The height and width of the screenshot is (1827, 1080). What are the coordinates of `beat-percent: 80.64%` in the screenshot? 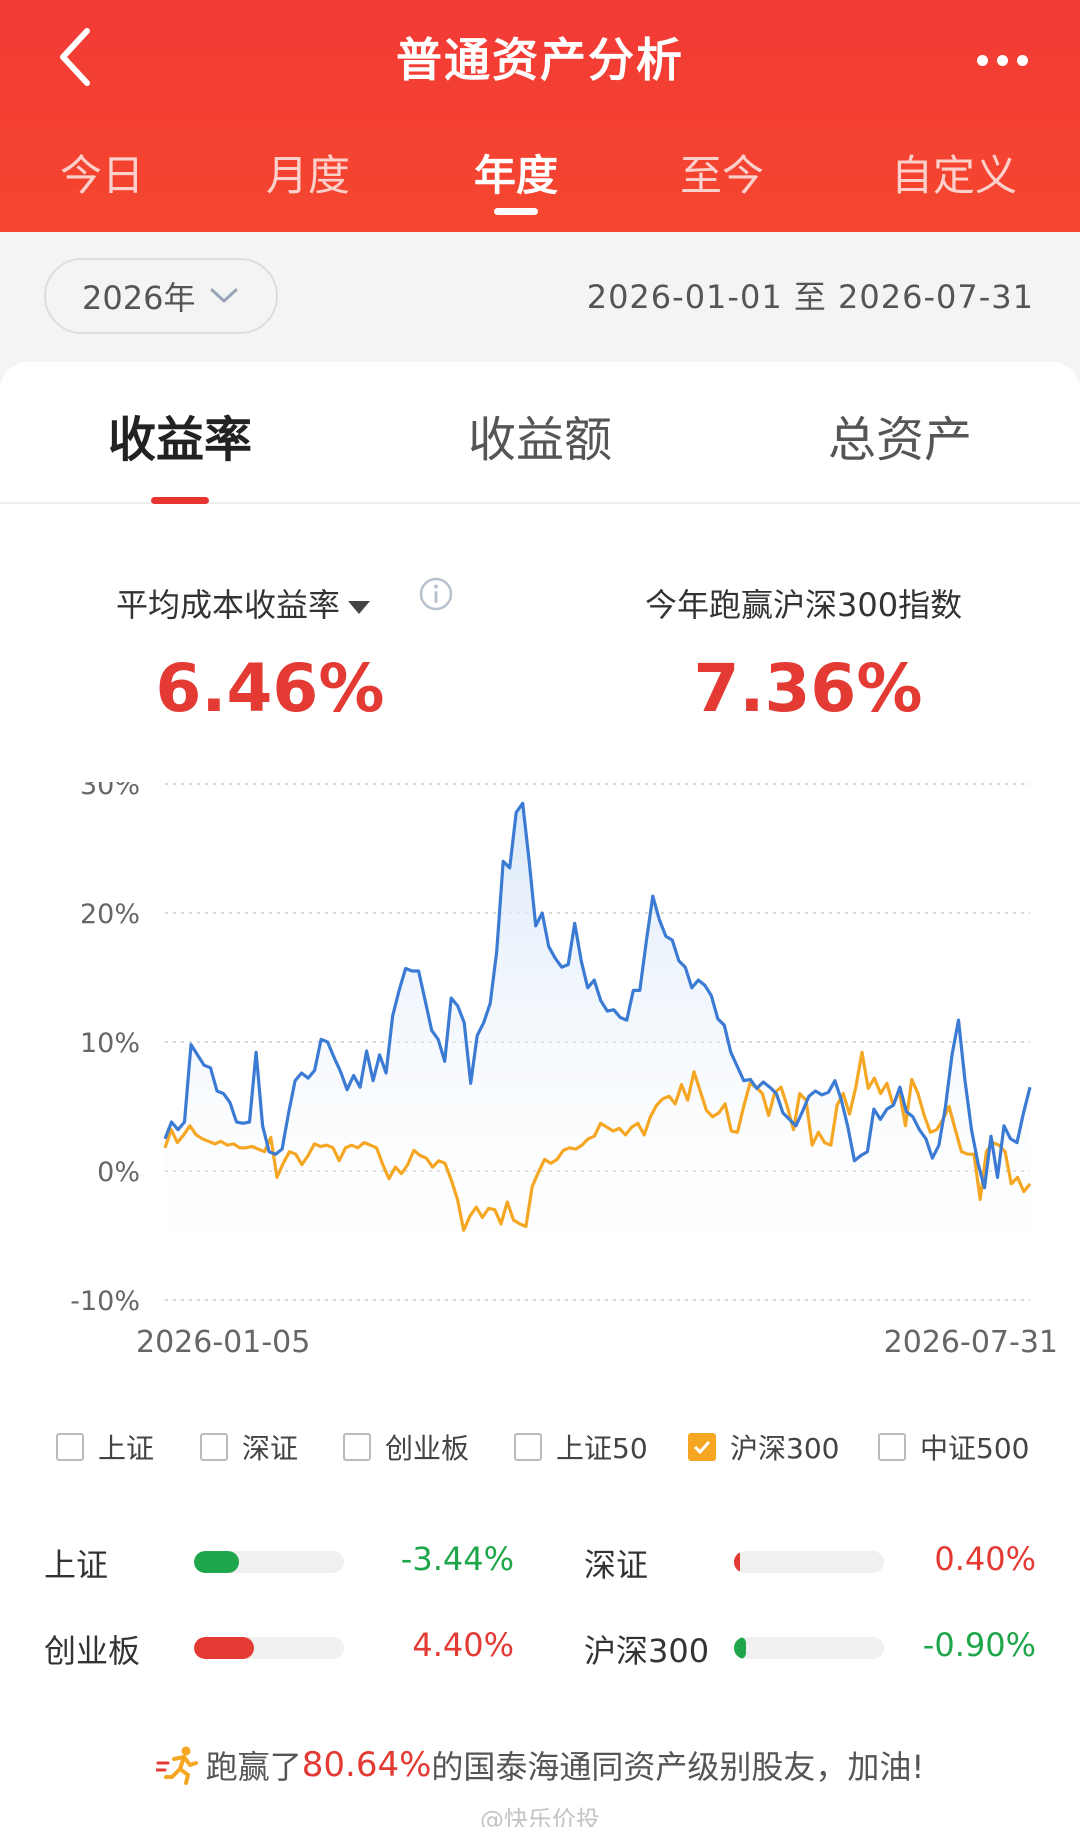 It's located at (366, 1765).